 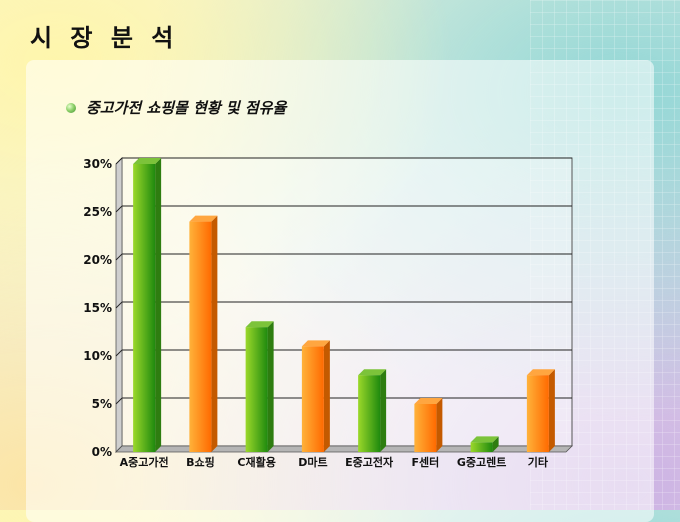 What do you see at coordinates (482, 462) in the screenshot?
I see `x-tick-label: G중고렌트` at bounding box center [482, 462].